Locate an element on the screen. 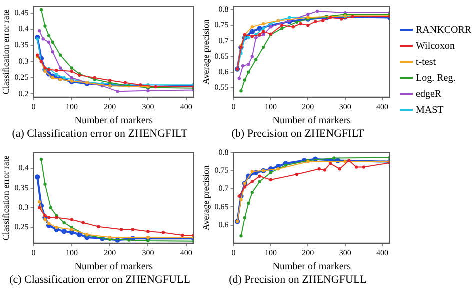  y-tick-label: 0.55 is located at coordinates (221, 87).